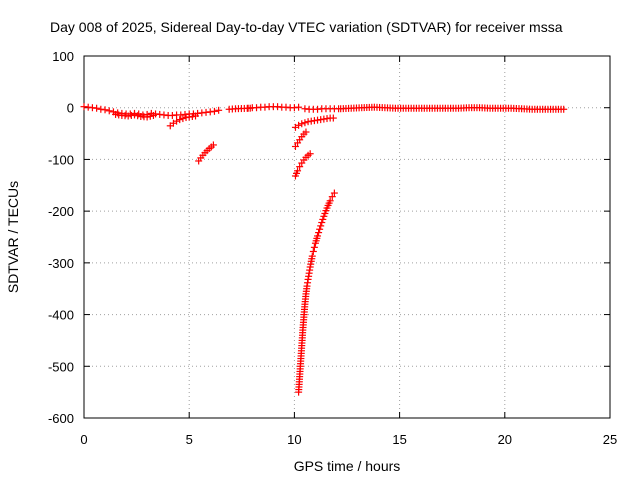 This screenshot has height=480, width=640. I want to click on y-tick-label: -600, so click(61, 418).